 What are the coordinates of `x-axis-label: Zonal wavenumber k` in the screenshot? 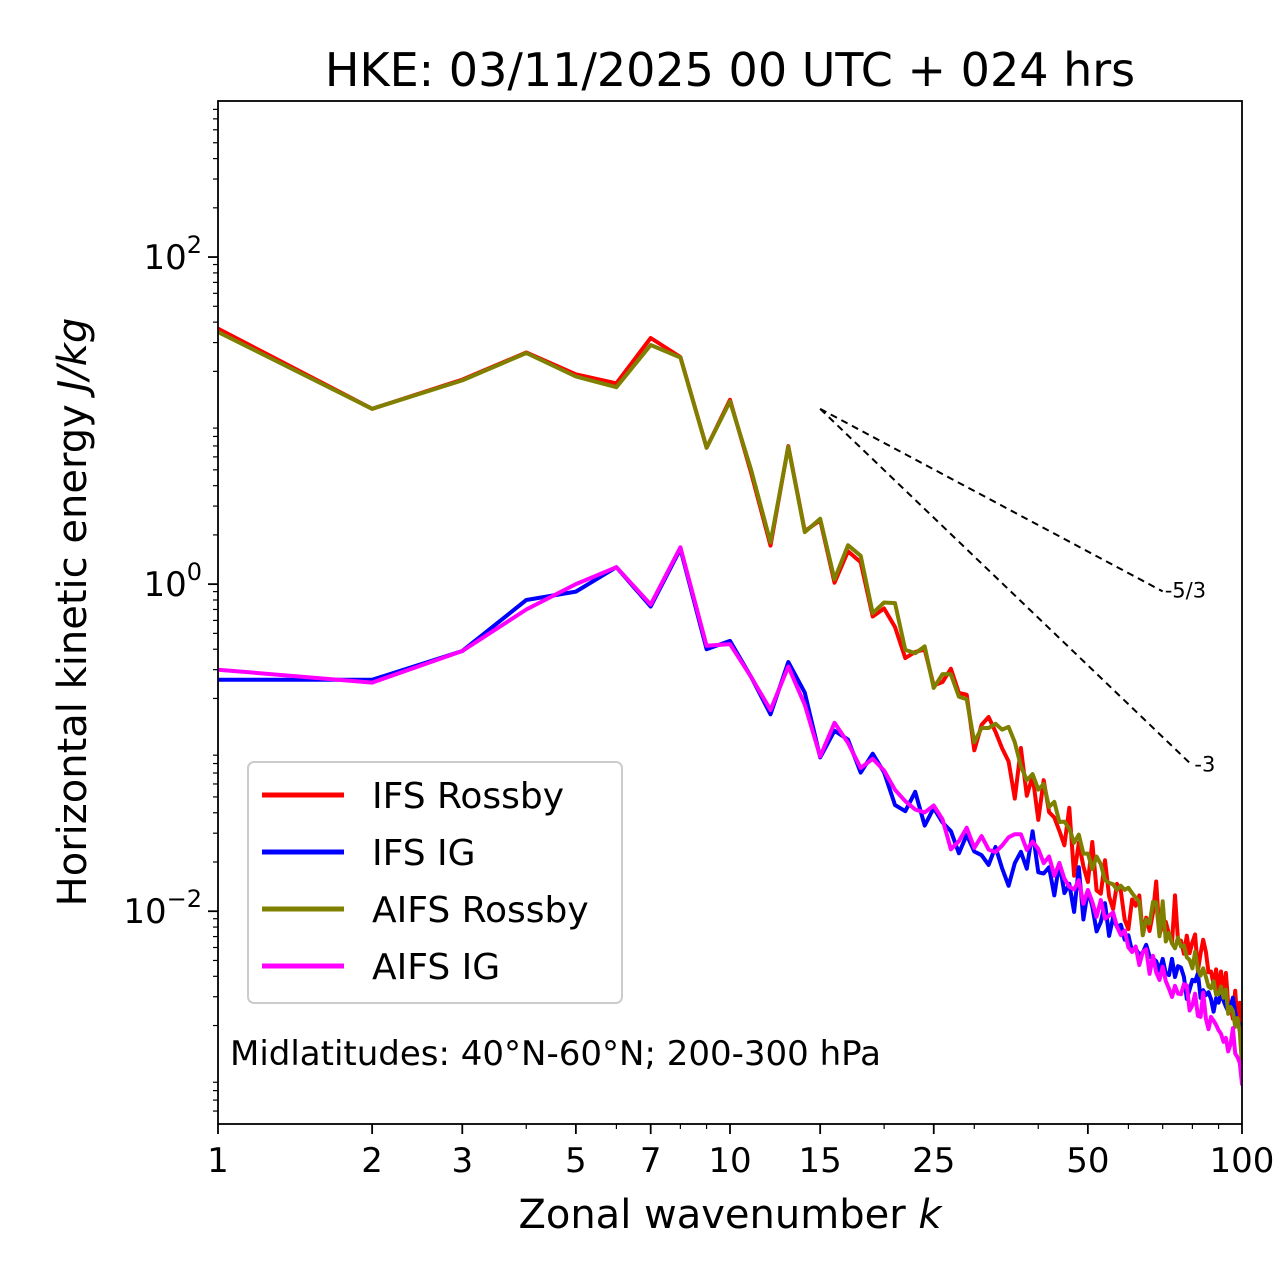 It's located at (730, 1215).